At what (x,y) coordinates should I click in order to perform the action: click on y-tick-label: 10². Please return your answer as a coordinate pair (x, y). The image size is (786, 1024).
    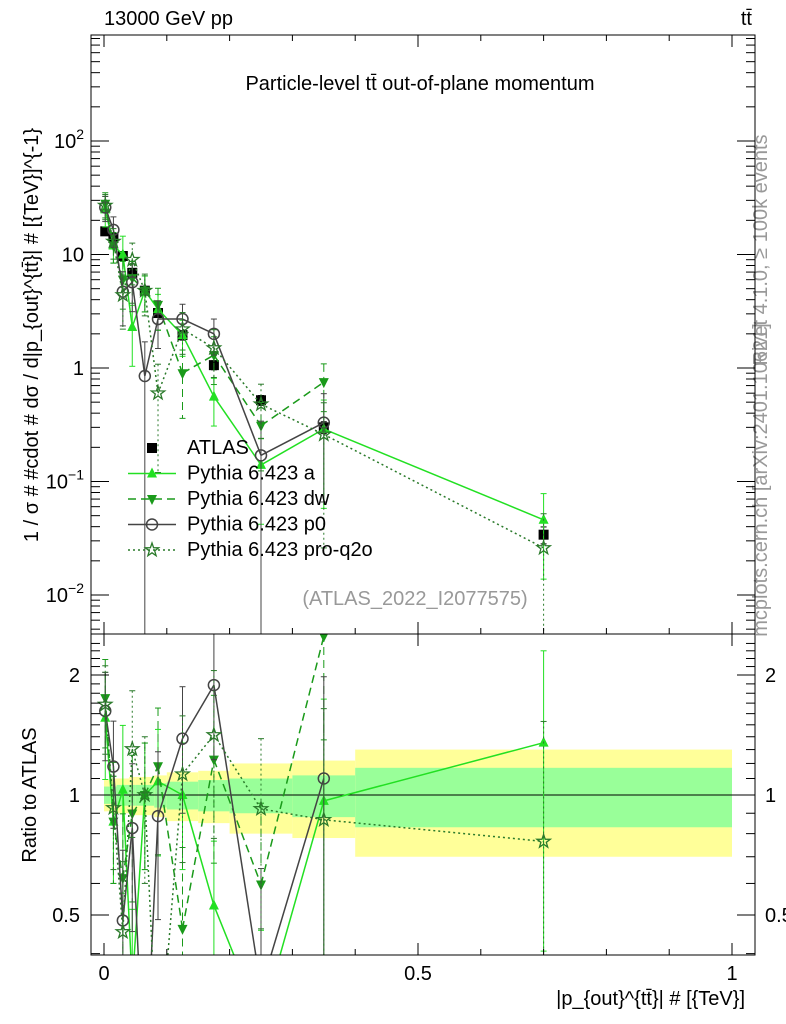
    Looking at the image, I should click on (69, 139).